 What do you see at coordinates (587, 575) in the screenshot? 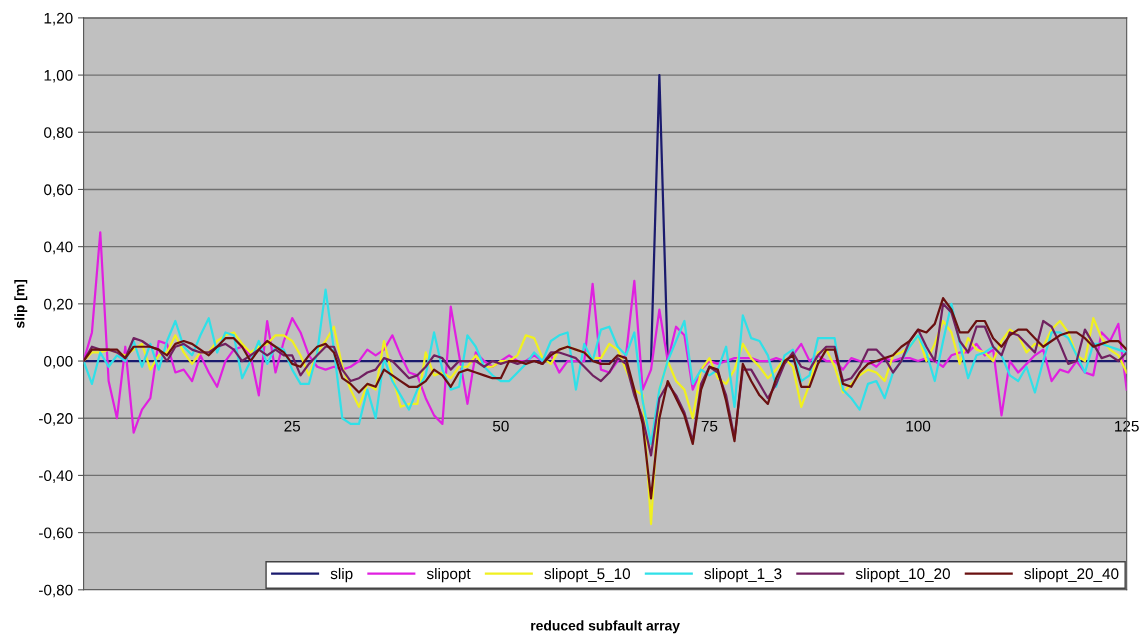
I see `legend-label: slipopt_5_10` at bounding box center [587, 575].